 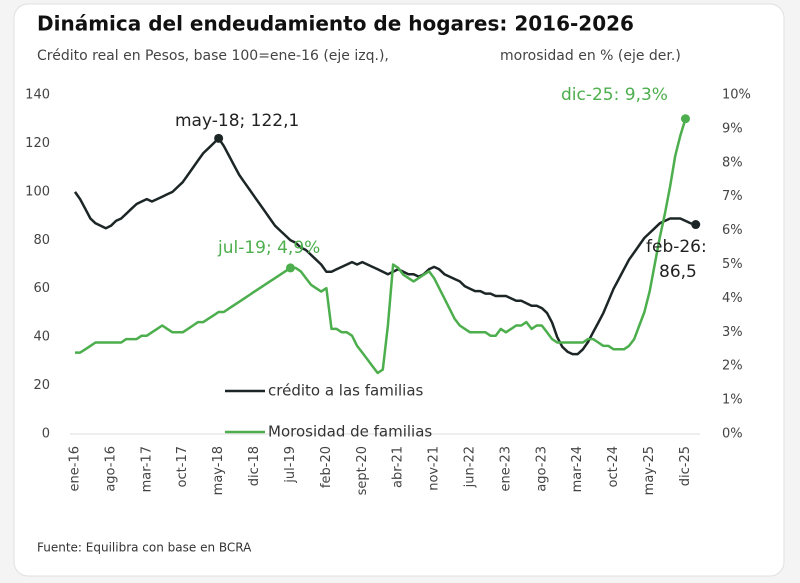 What do you see at coordinates (41, 288) in the screenshot?
I see `y-tick-label: 60` at bounding box center [41, 288].